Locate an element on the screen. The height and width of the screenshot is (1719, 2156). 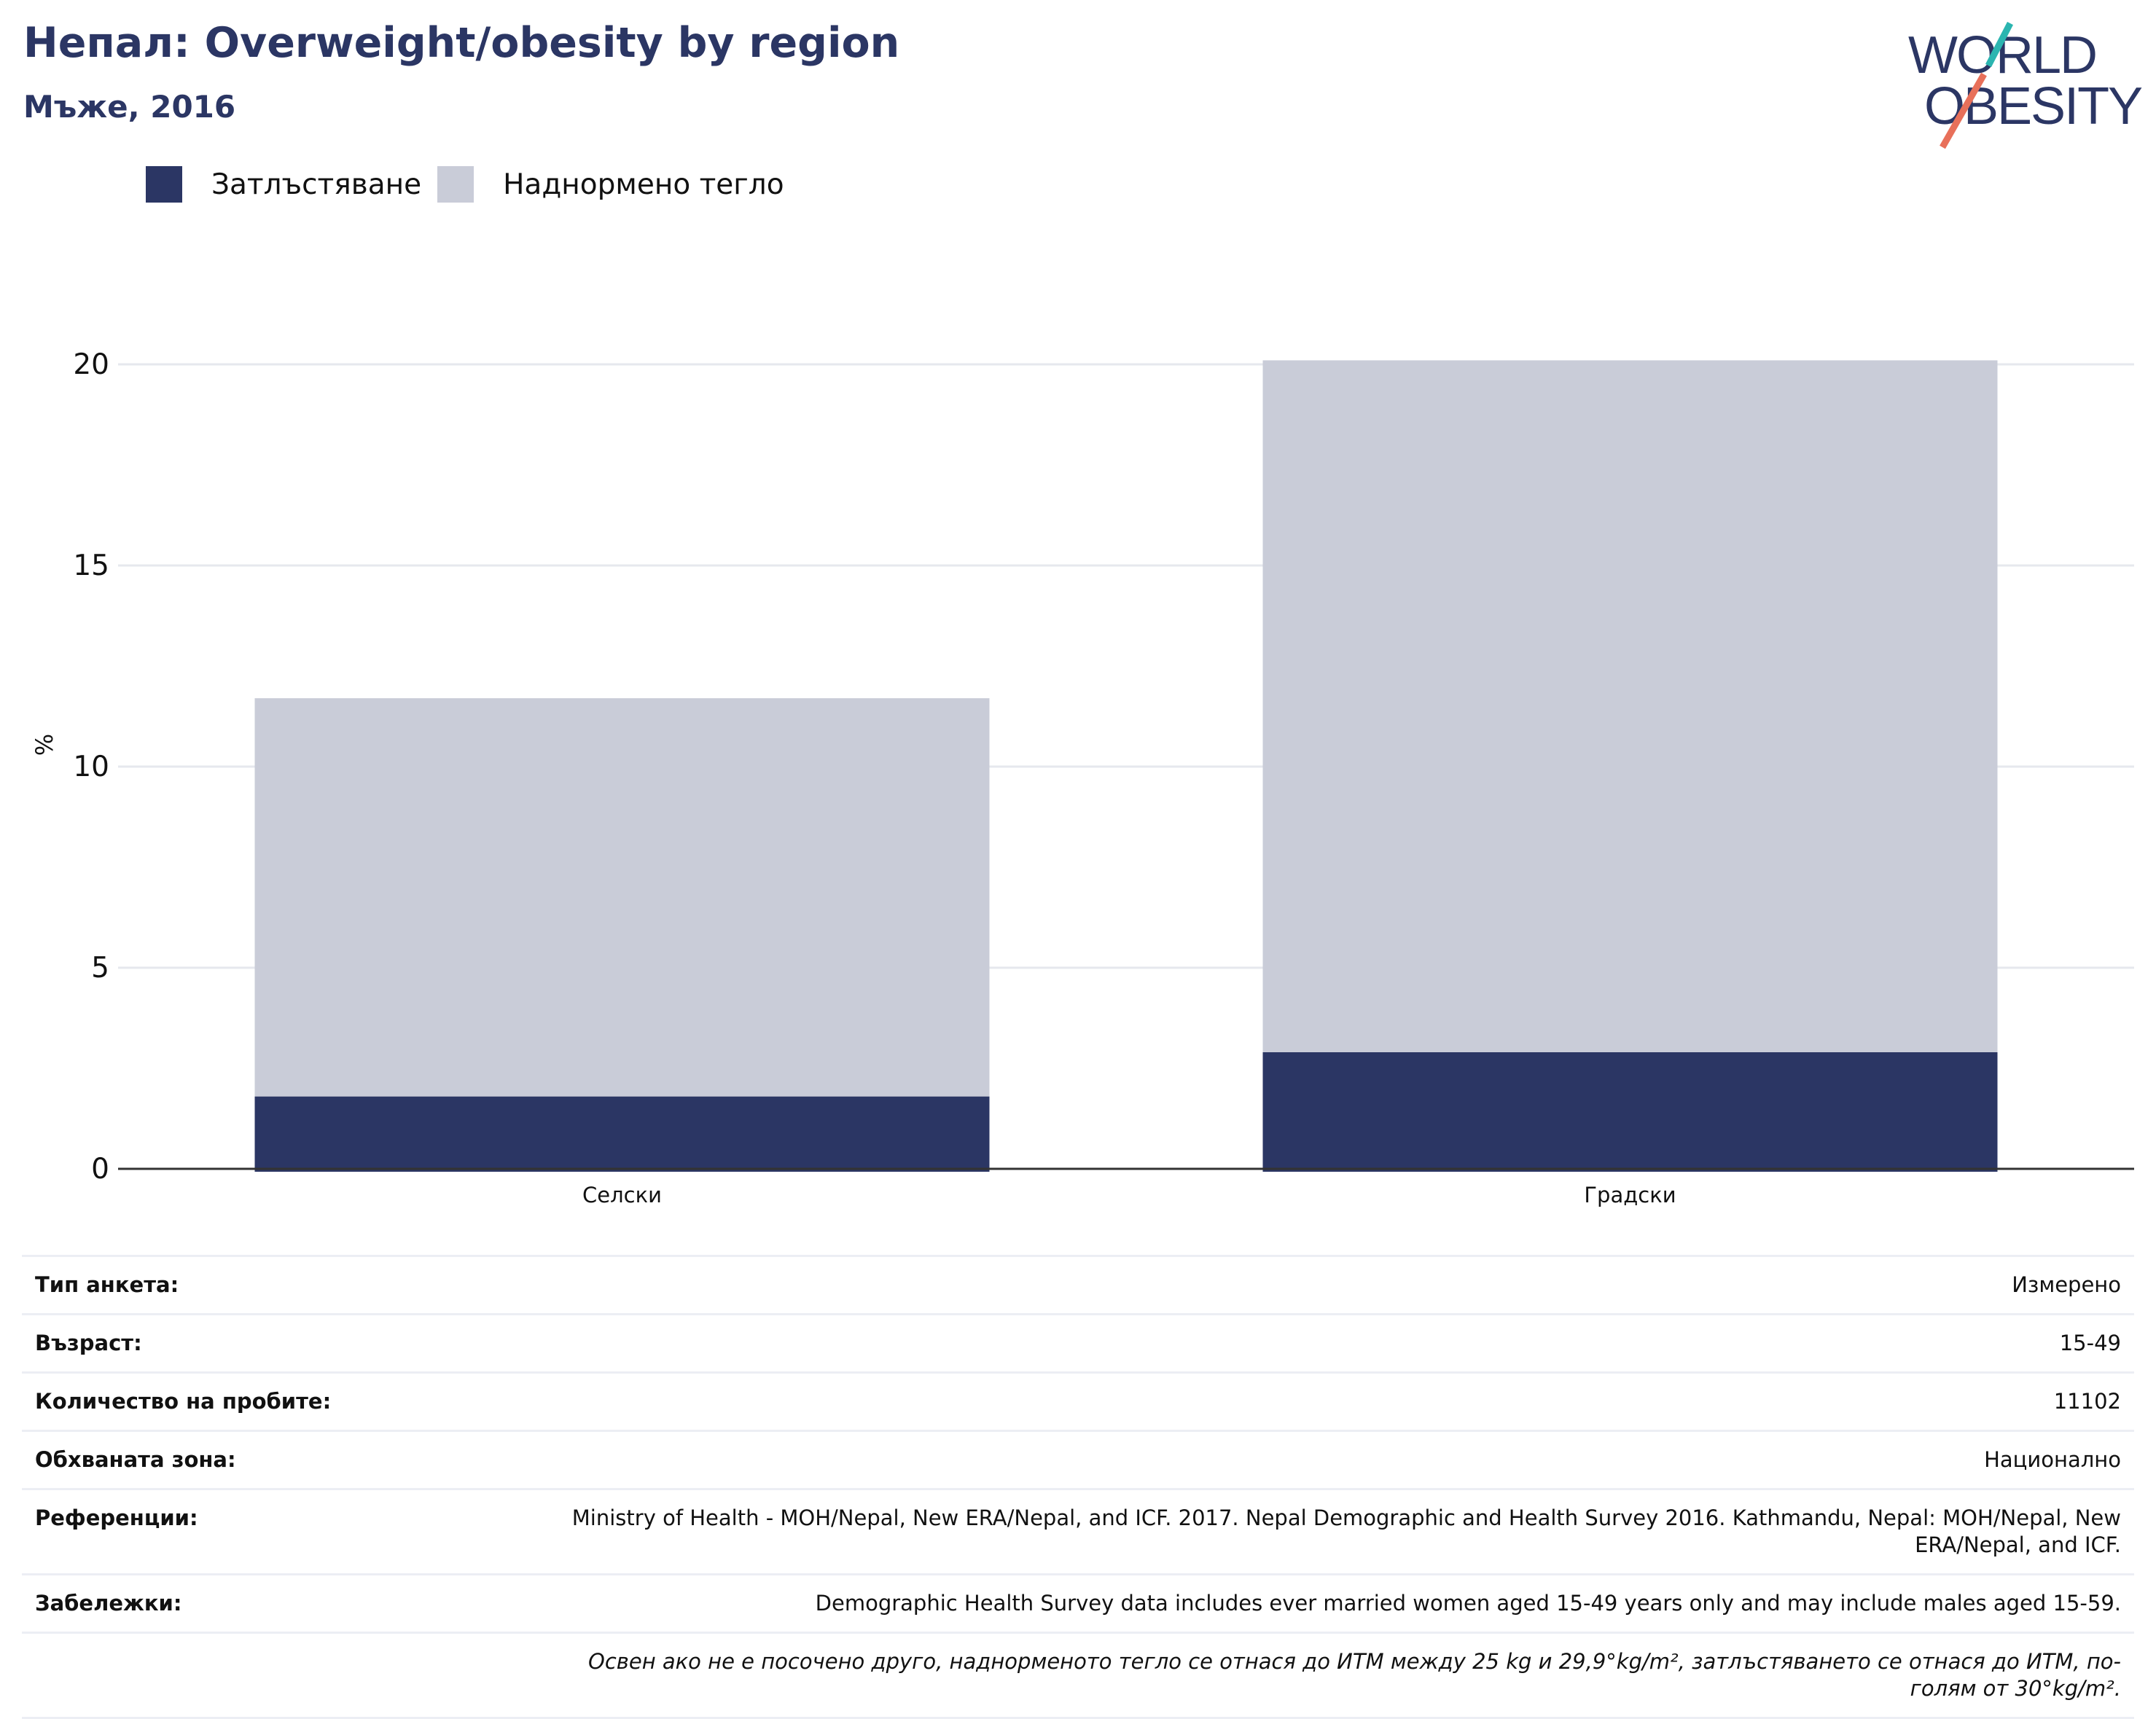
info-row-sample-size: Количество на пробите: 11102 is located at coordinates (1078, 1400).